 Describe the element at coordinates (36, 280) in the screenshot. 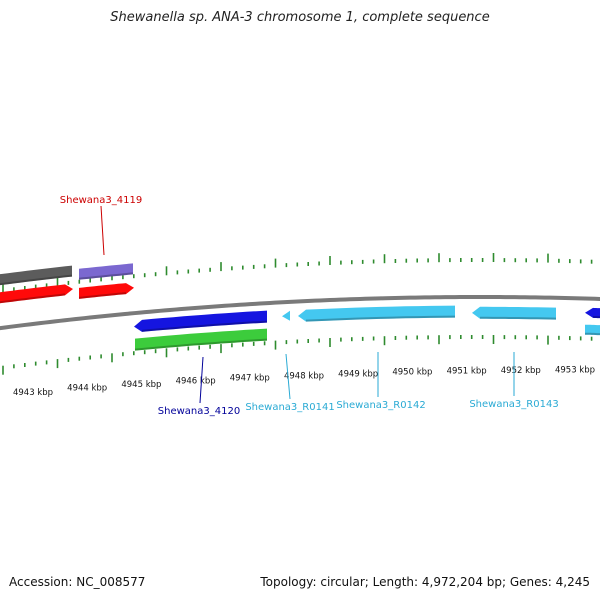

I see `gray-gene-shade` at that location.